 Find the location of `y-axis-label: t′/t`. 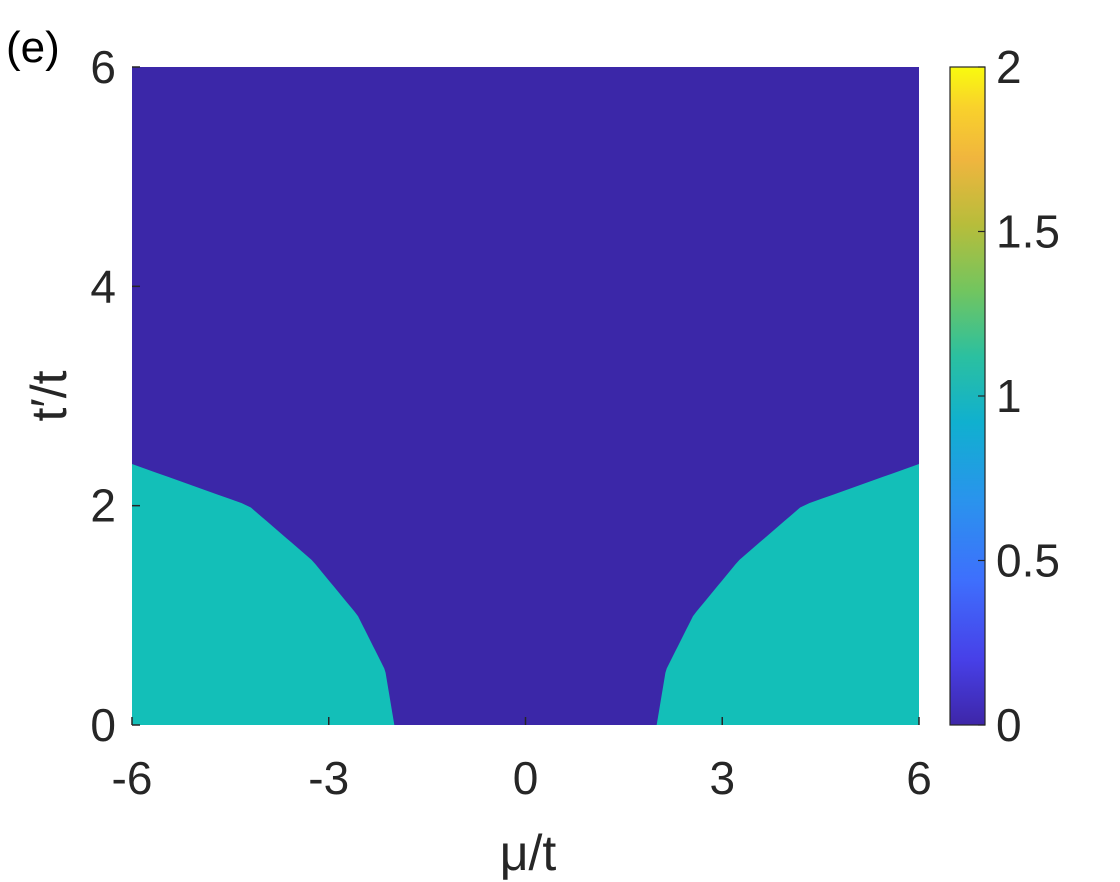

y-axis-label: t′/t is located at coordinates (49, 395).